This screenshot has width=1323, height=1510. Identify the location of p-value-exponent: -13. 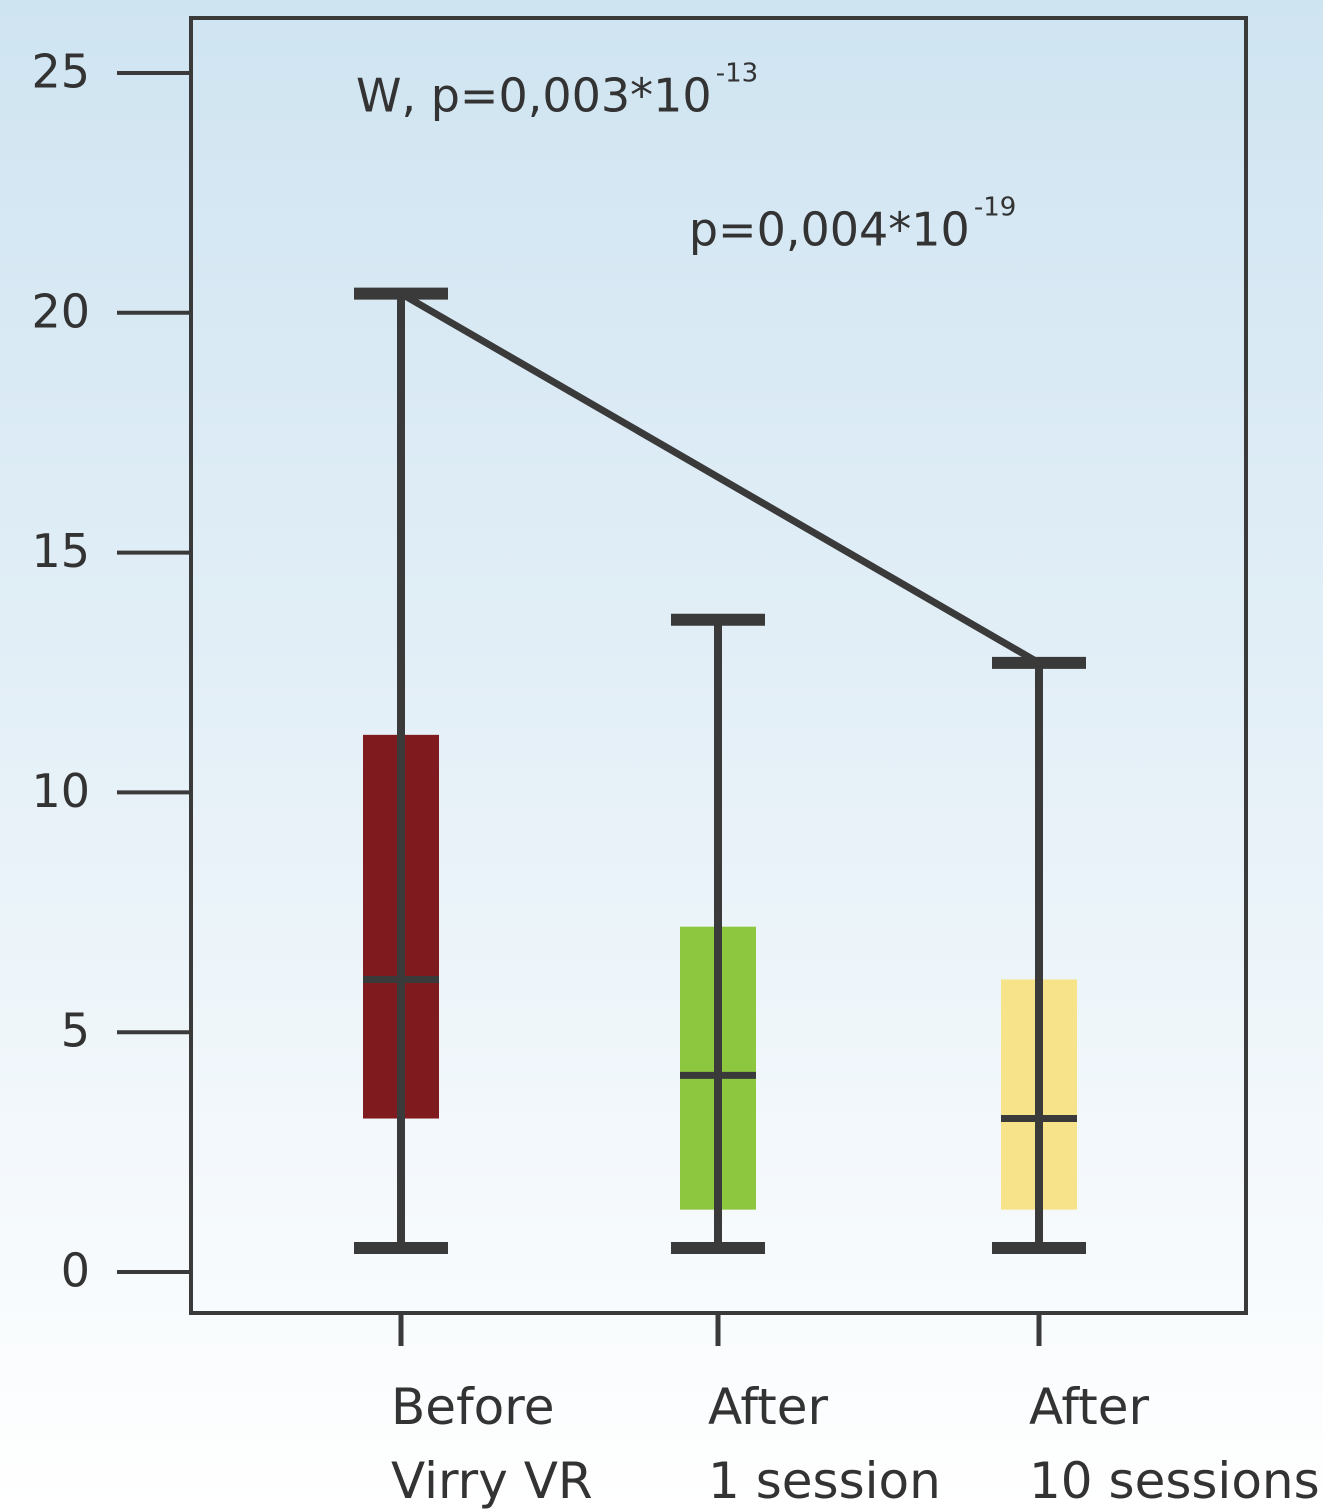
(737, 73).